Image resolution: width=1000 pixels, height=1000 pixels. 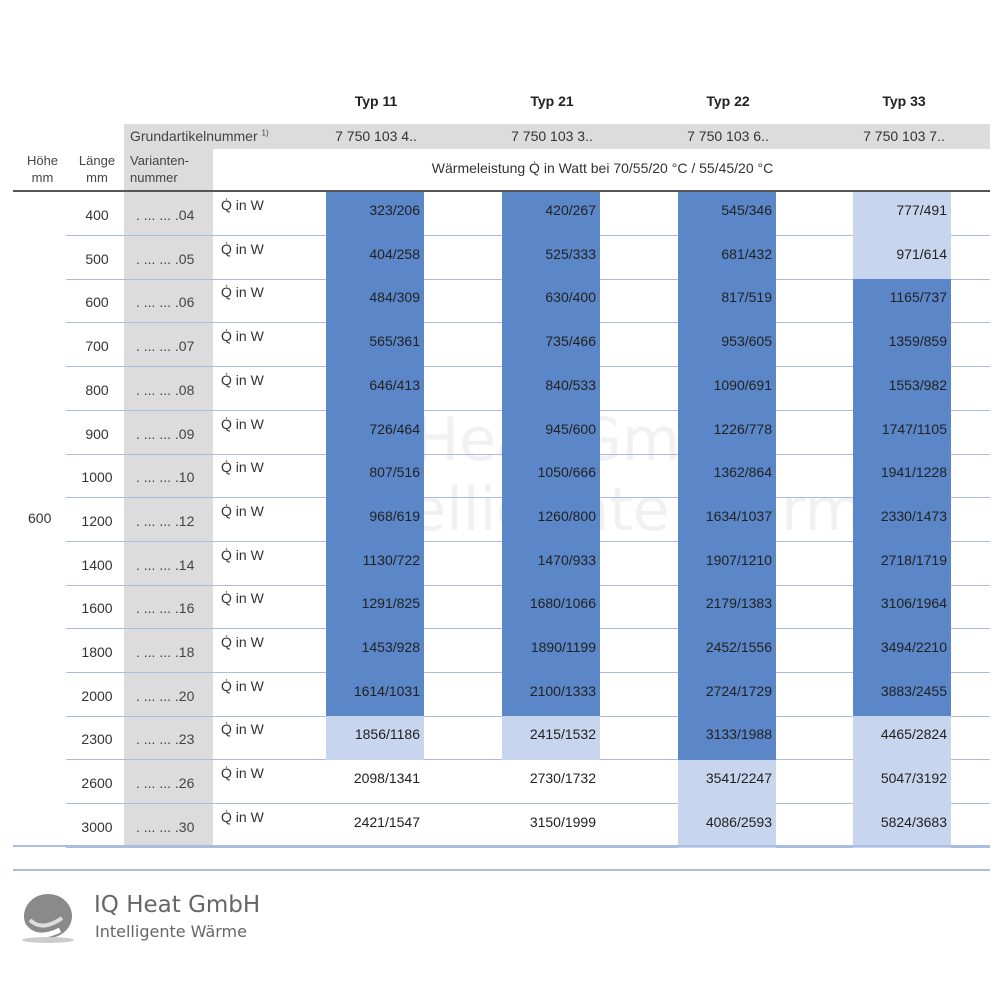 What do you see at coordinates (165, 477) in the screenshot?
I see `variant-cell: . ... ... .10` at bounding box center [165, 477].